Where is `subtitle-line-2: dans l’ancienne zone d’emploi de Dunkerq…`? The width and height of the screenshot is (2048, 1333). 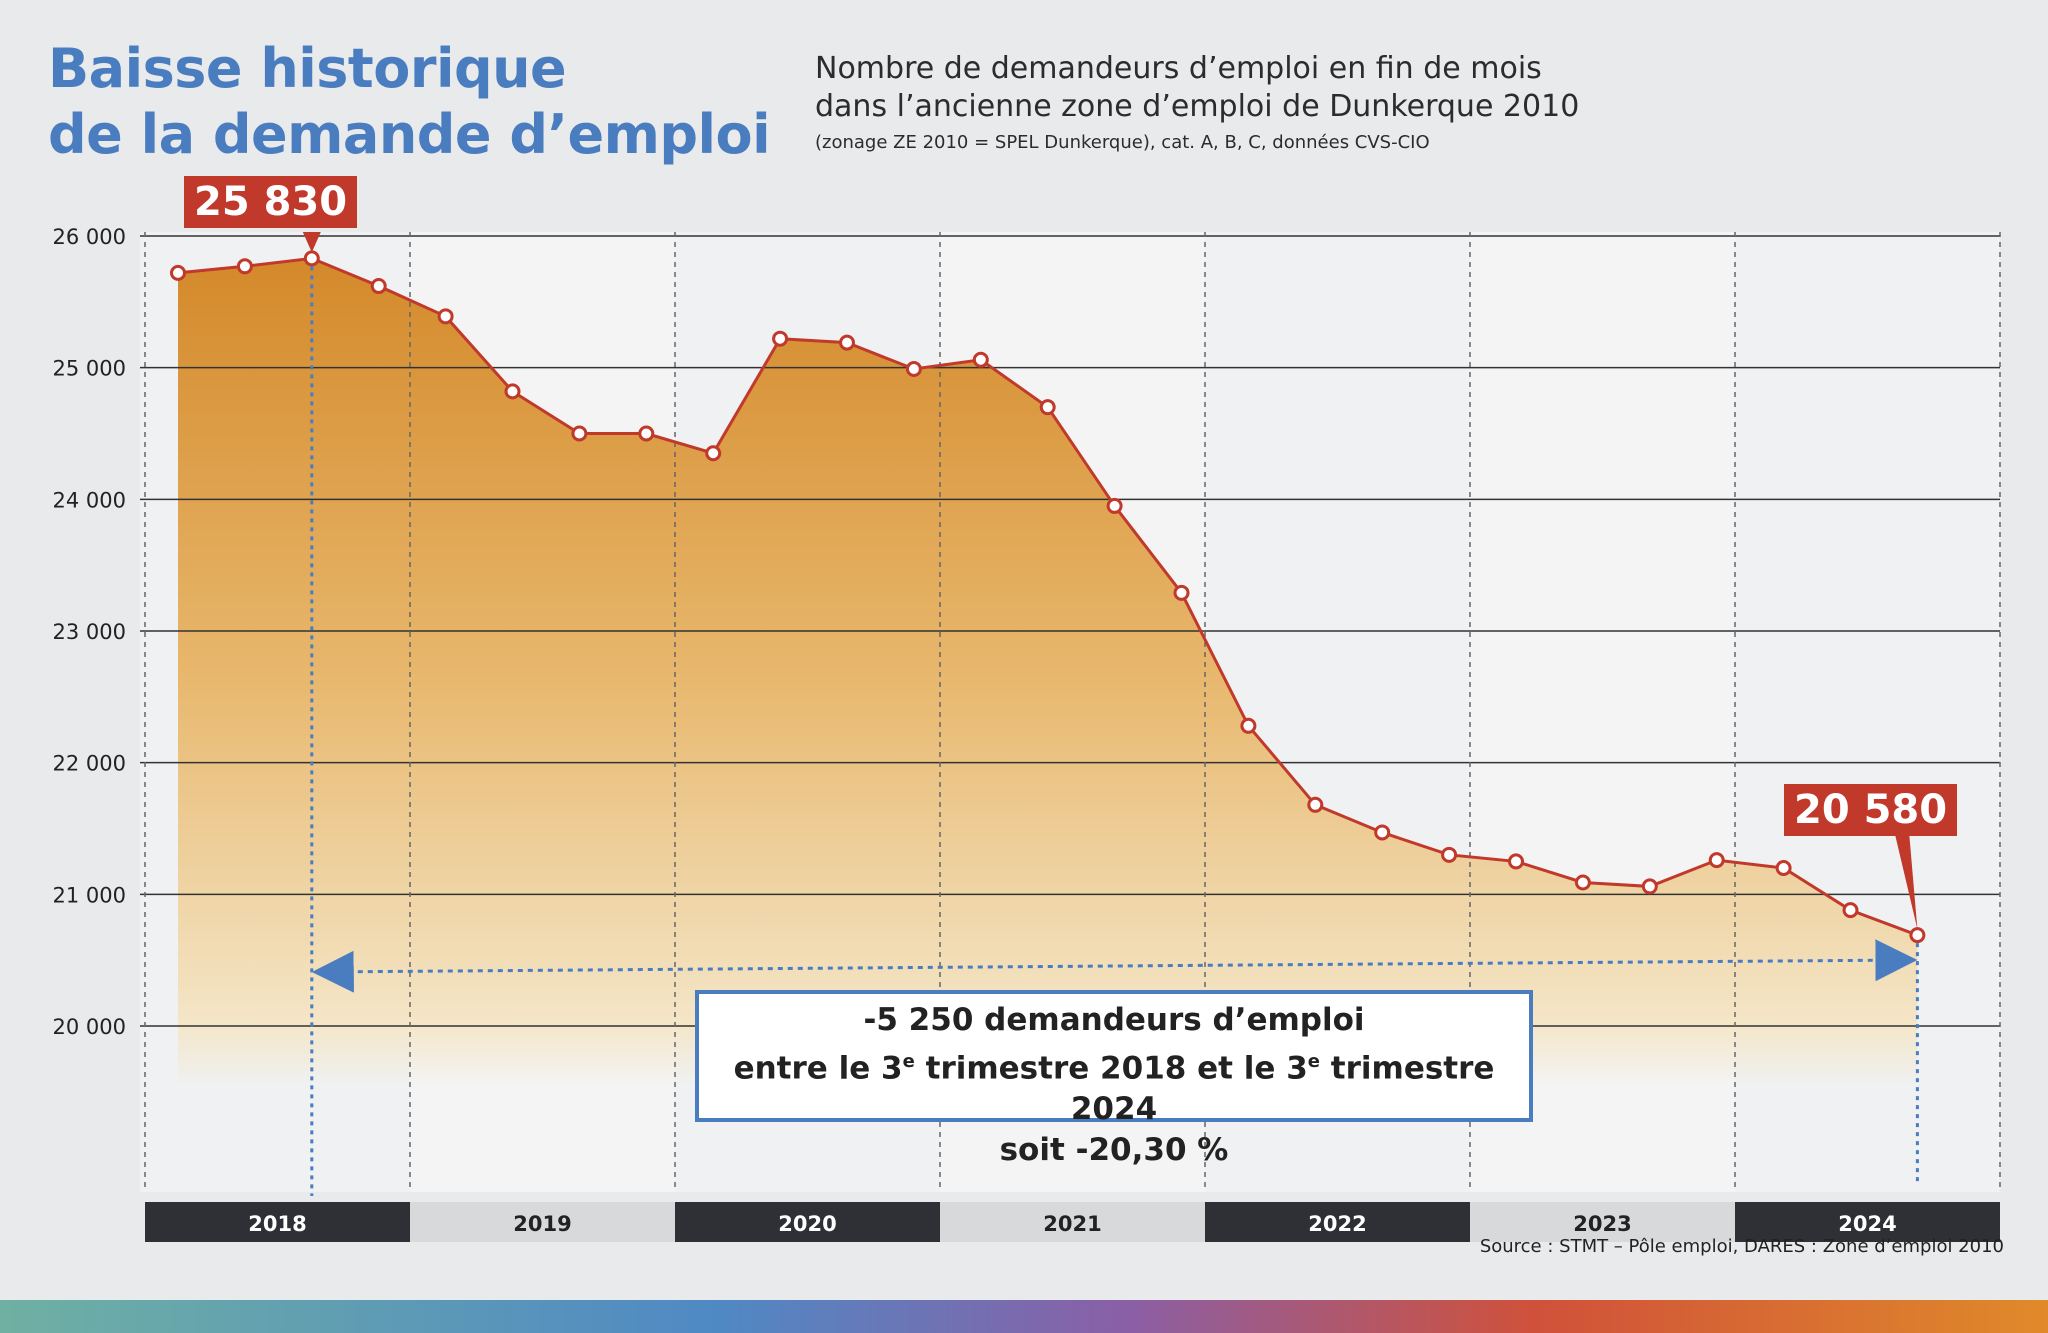 subtitle-line-2: dans l’ancienne zone d’emploi de Dunkerq… is located at coordinates (1197, 106).